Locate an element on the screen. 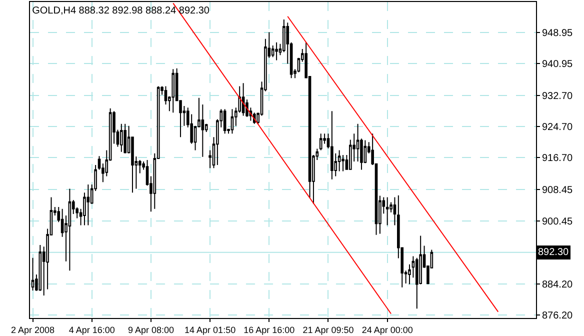  ref-line-label: 892.30 is located at coordinates (554, 252).